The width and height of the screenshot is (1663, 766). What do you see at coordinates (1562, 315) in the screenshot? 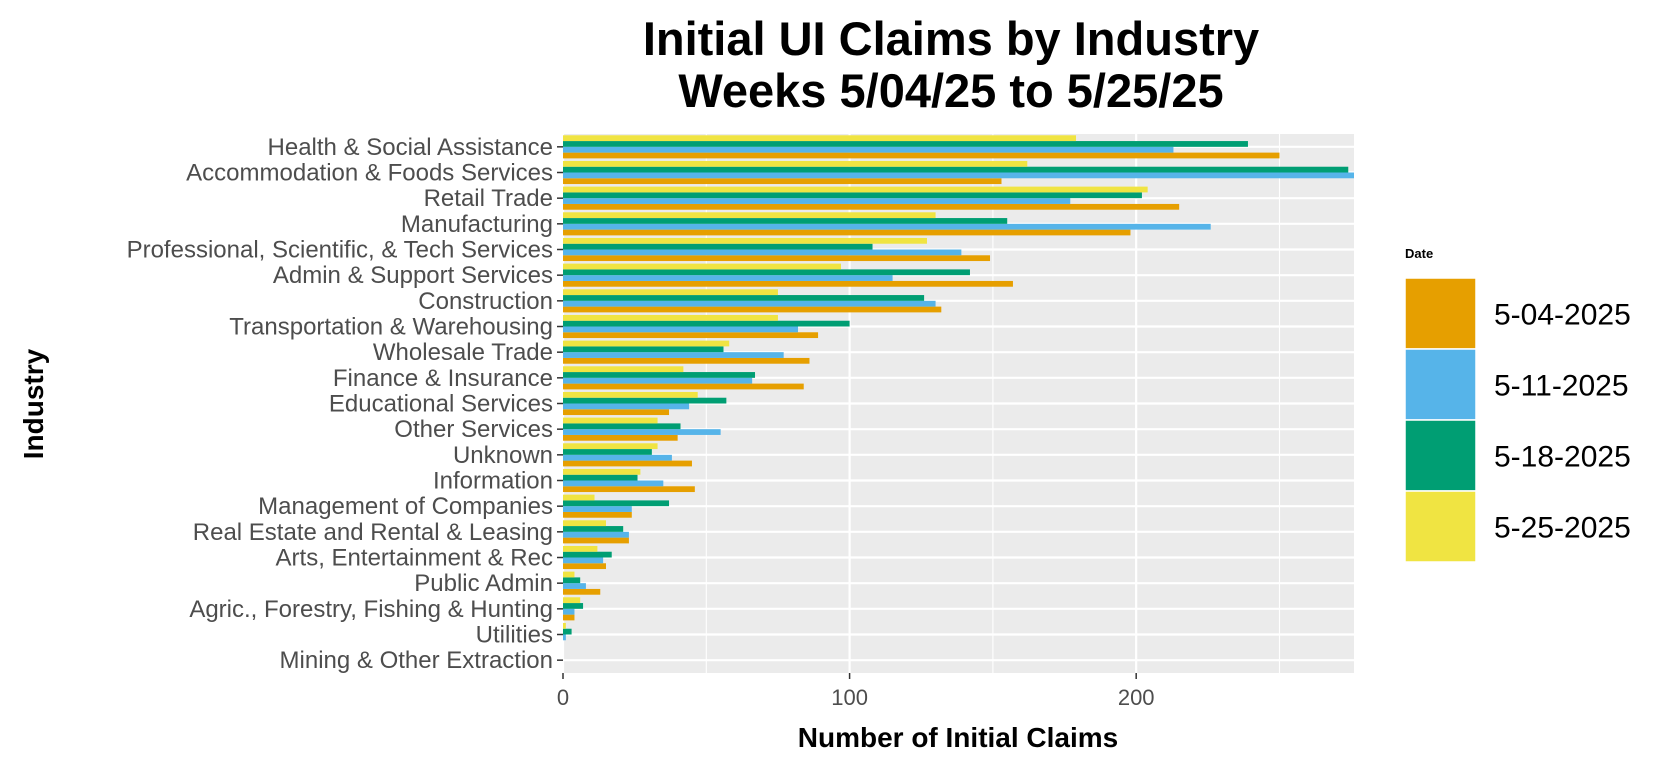
I see `legend-label: 5-04-2025` at bounding box center [1562, 315].